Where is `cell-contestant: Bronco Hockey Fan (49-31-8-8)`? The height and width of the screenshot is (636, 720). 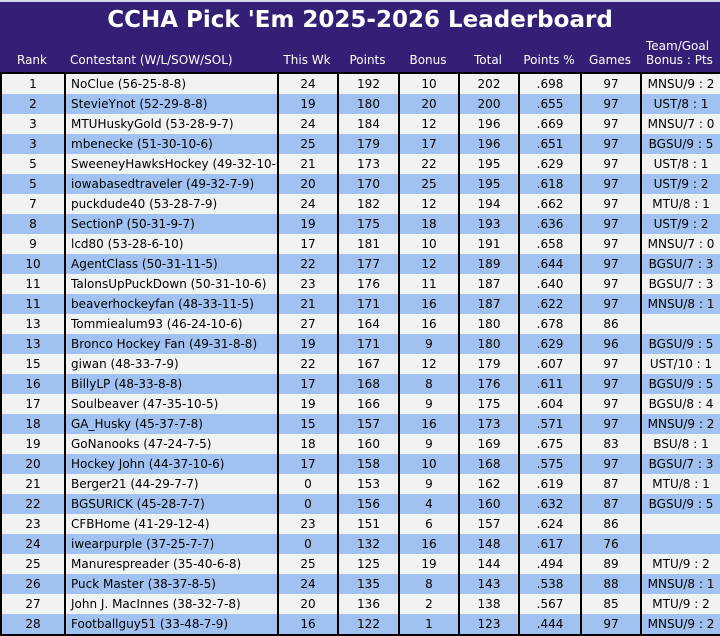
cell-contestant: Bronco Hockey Fan (49-31-8-8) is located at coordinates (171, 344).